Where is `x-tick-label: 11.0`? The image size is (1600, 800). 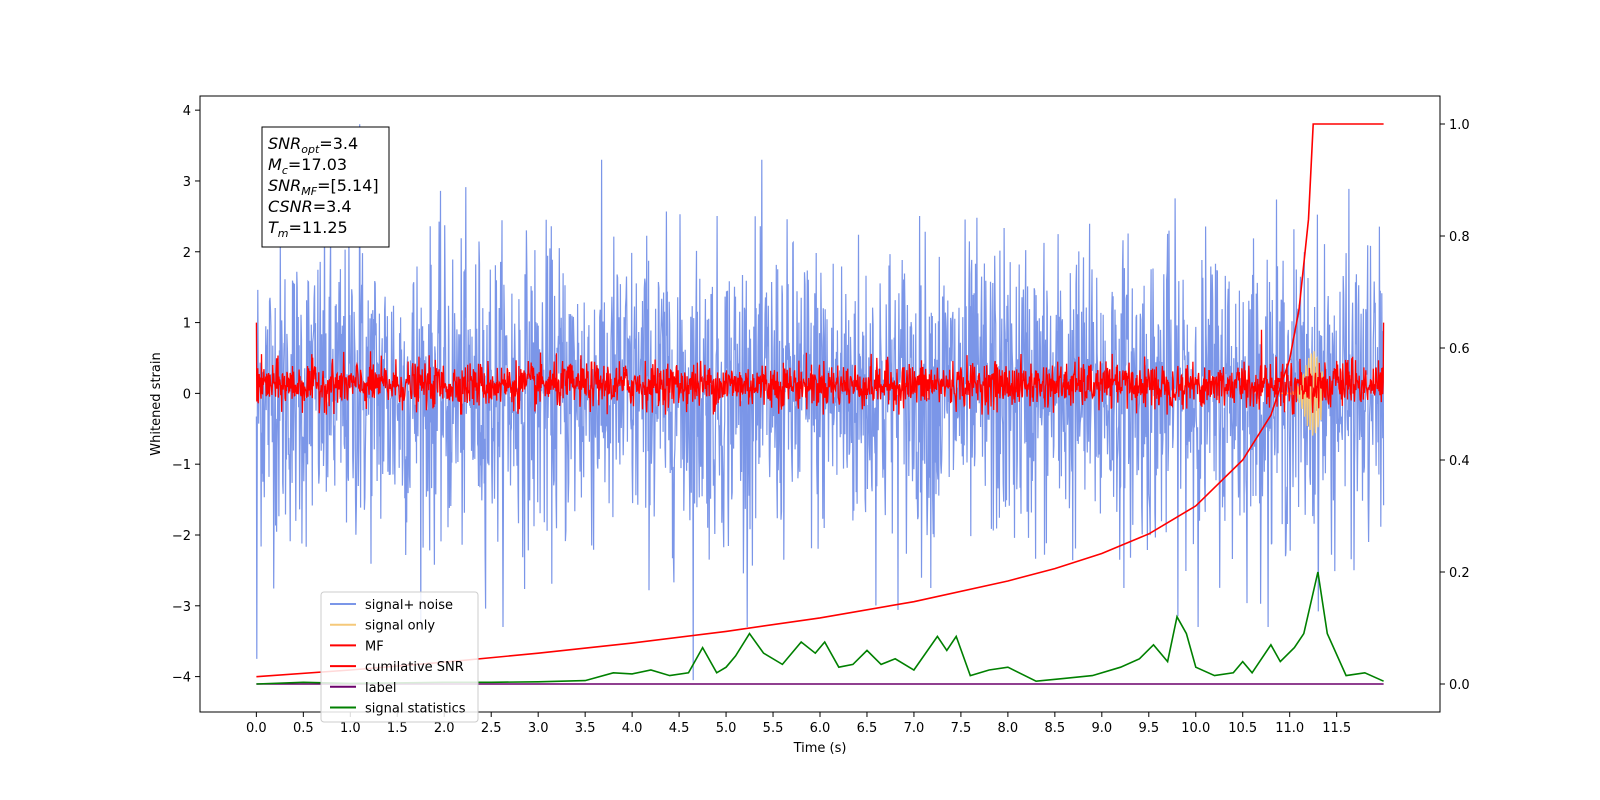
x-tick-label: 11.0 is located at coordinates (1289, 728).